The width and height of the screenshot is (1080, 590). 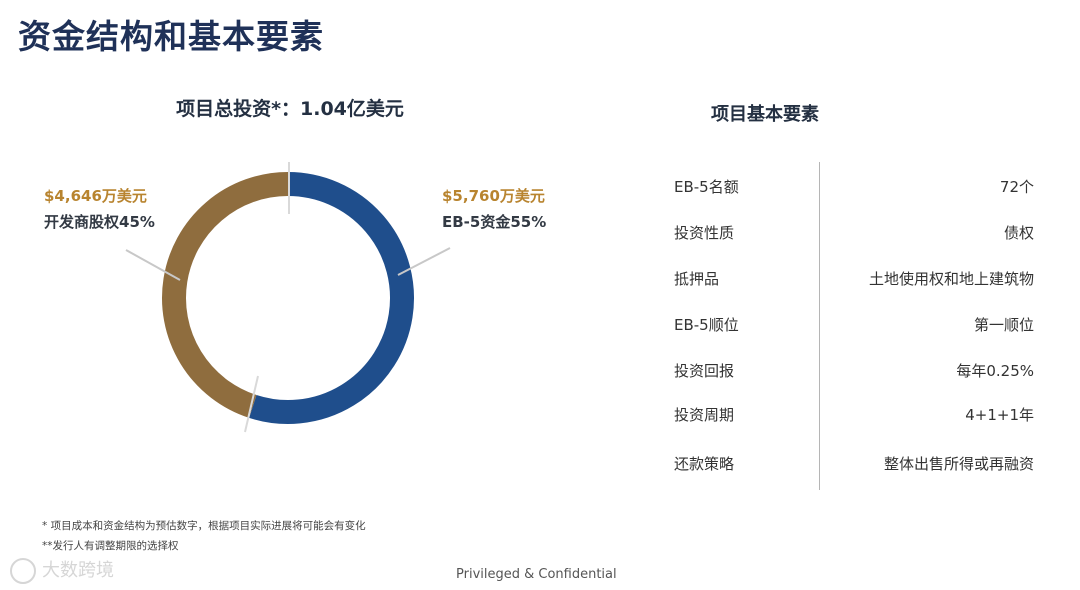 I want to click on slice-amount-label: $5,760万美元, so click(x=493, y=196).